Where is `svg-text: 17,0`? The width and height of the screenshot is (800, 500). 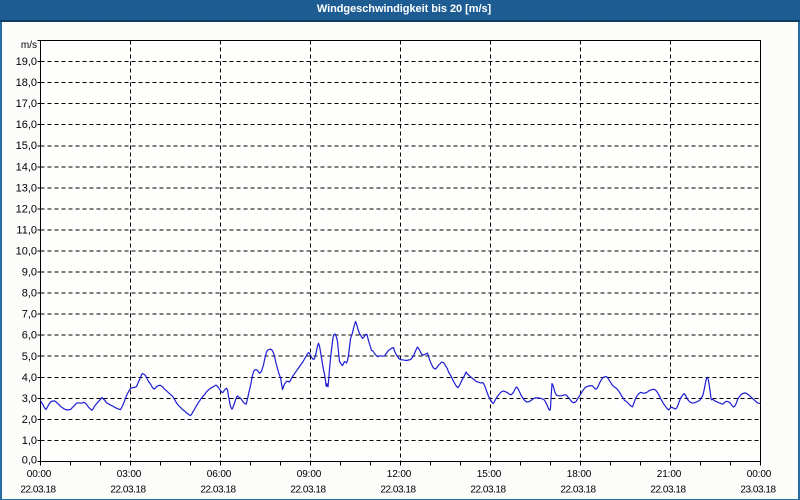 svg-text: 17,0 is located at coordinates (26, 104).